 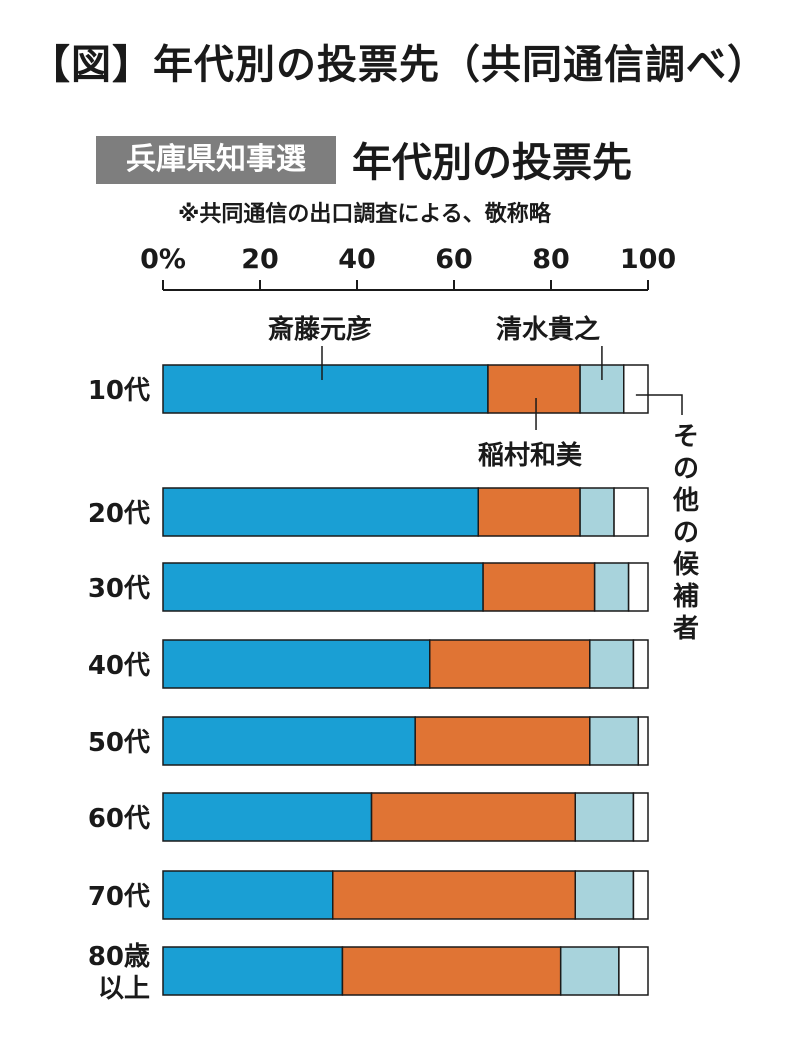 I want to click on series-label: 稲村和美, so click(x=530, y=455).